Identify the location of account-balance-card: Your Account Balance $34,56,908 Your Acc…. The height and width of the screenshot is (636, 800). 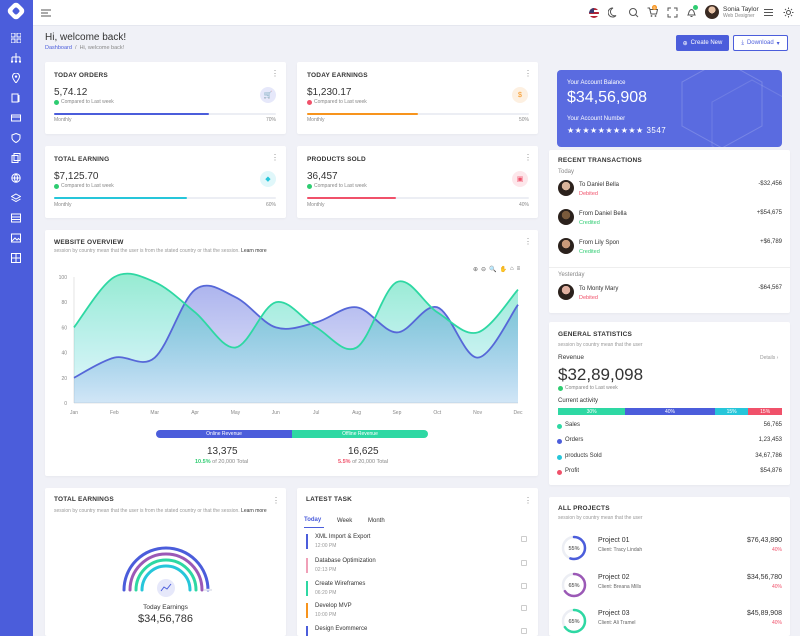
(669, 108).